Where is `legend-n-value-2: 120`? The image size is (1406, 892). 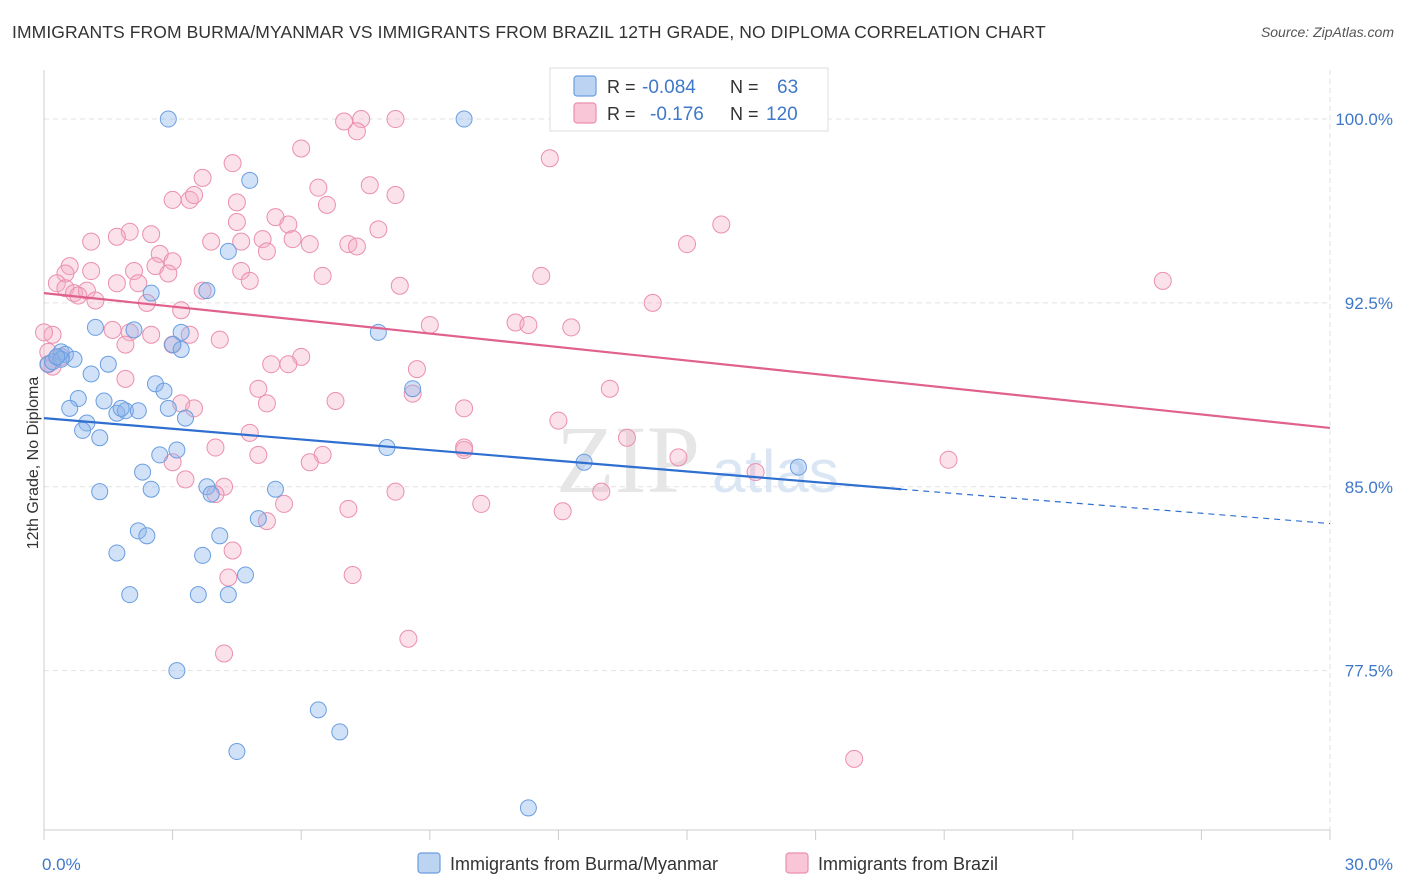
legend-n-value-2: 120 is located at coordinates (782, 114).